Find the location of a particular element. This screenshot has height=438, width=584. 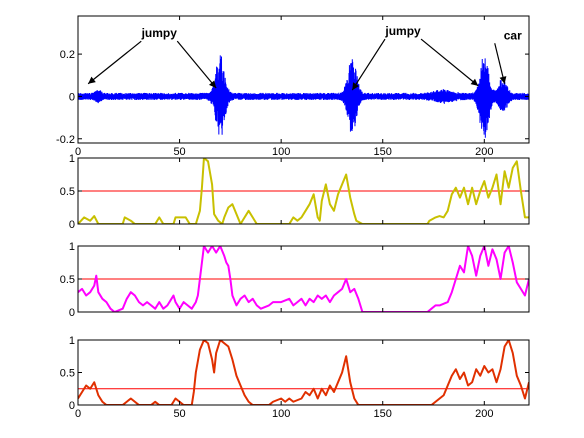

panel-2: 00.51 is located at coordinates (295, 192).